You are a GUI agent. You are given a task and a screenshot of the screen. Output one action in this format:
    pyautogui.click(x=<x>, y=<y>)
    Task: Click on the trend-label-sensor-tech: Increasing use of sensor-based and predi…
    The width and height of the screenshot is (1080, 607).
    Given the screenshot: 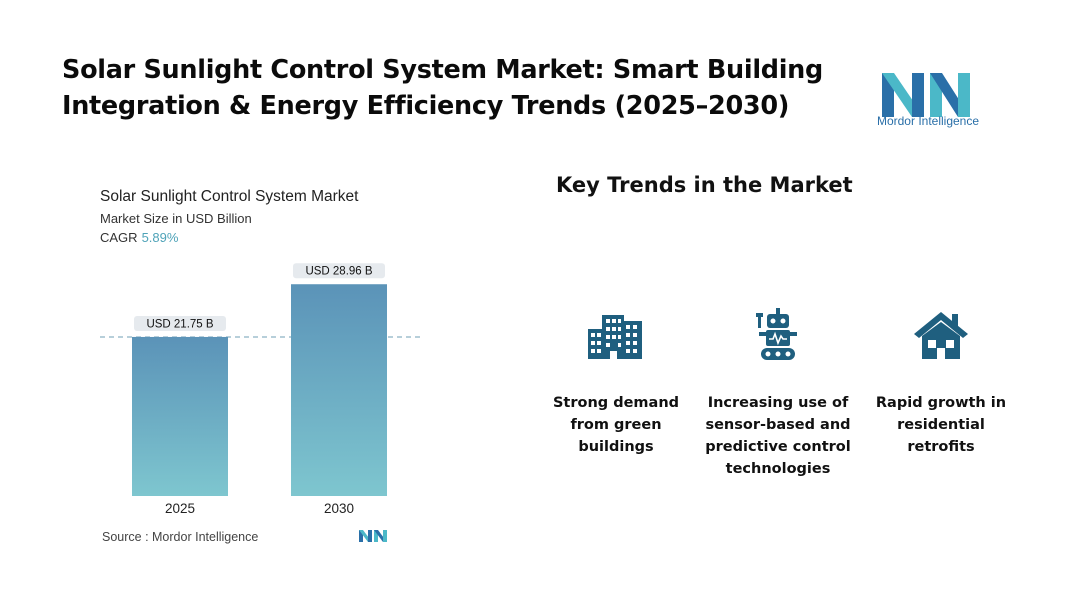 What is the action you would take?
    pyautogui.click(x=778, y=436)
    